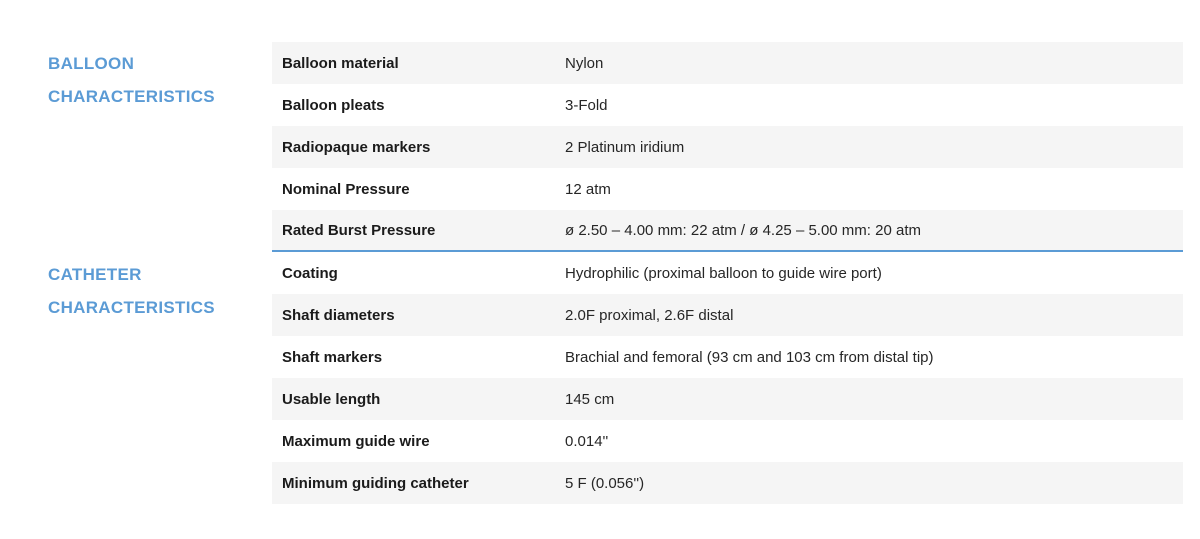  What do you see at coordinates (346, 189) in the screenshot?
I see `spec-label: Nominal Pressure` at bounding box center [346, 189].